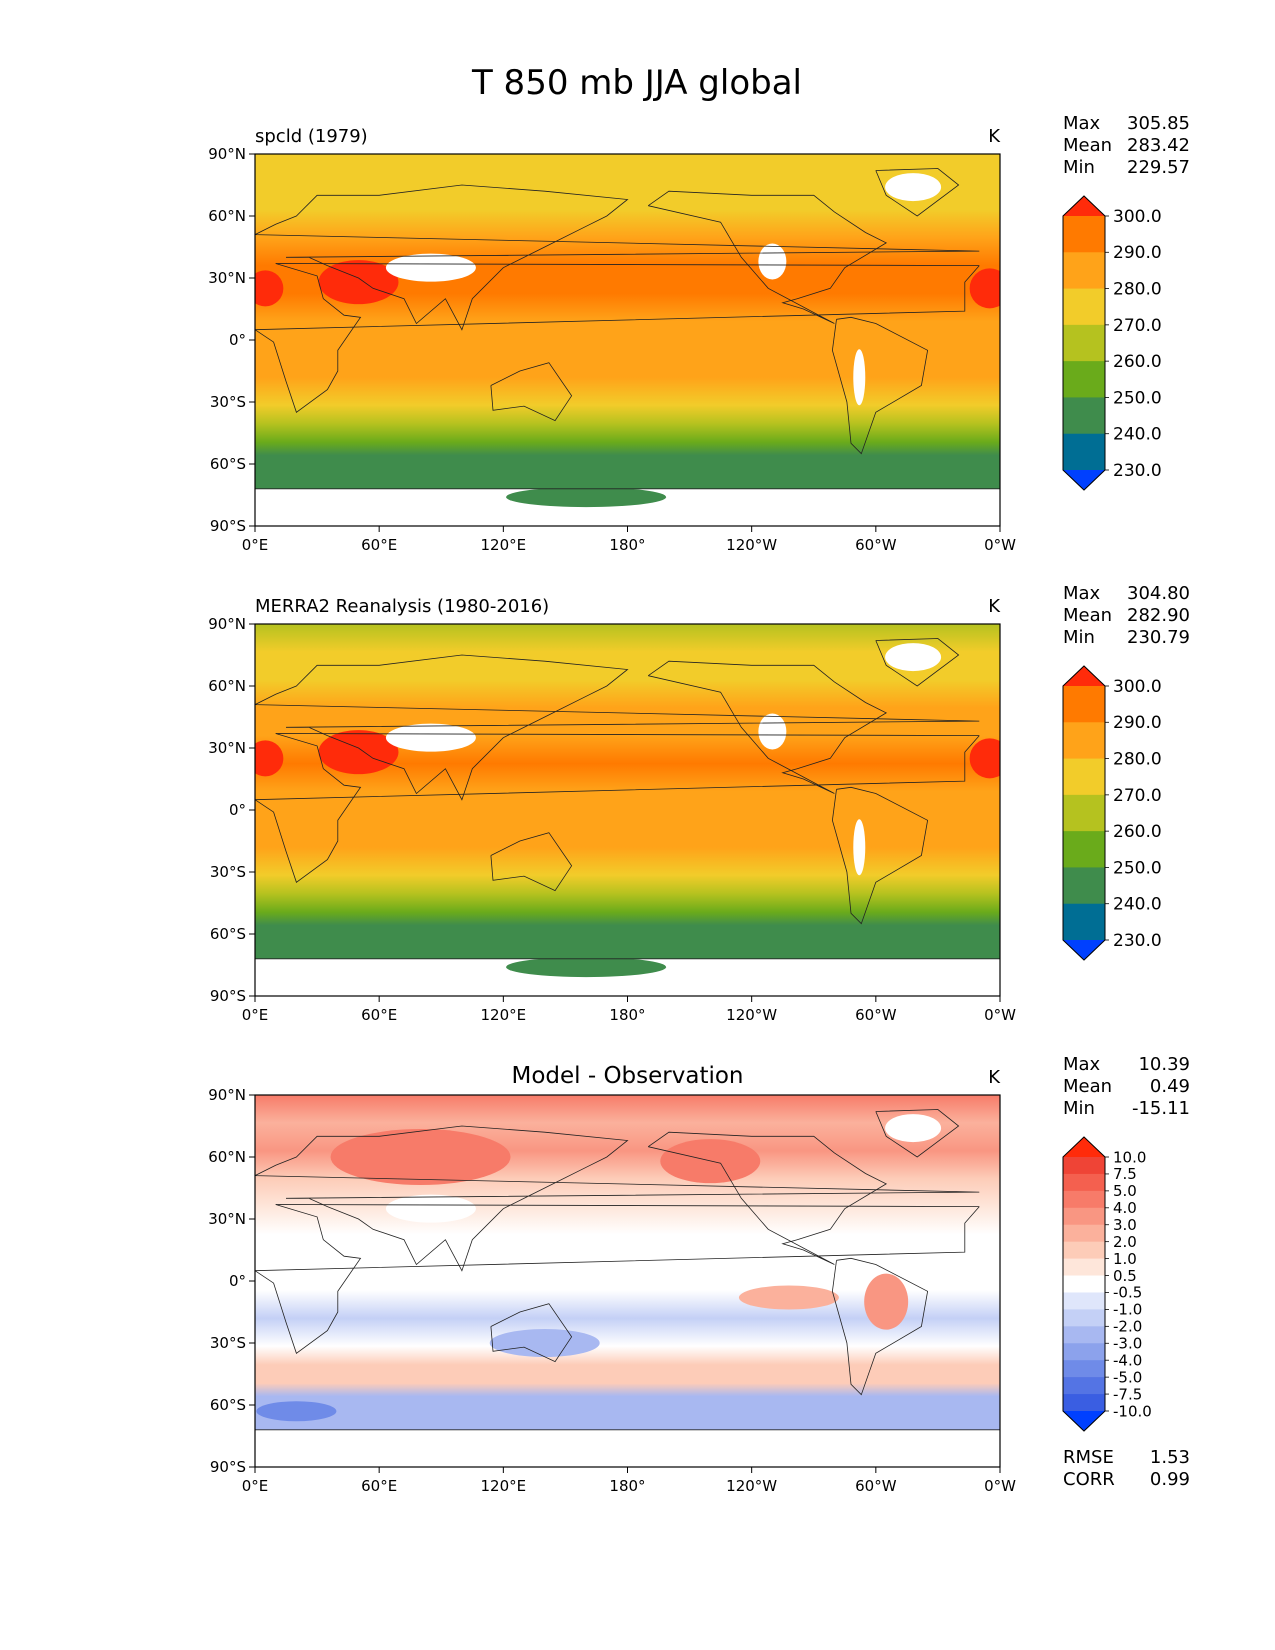  Describe the element at coordinates (1137, 326) in the screenshot. I see `colorbar-tick-label: 270.0` at that location.